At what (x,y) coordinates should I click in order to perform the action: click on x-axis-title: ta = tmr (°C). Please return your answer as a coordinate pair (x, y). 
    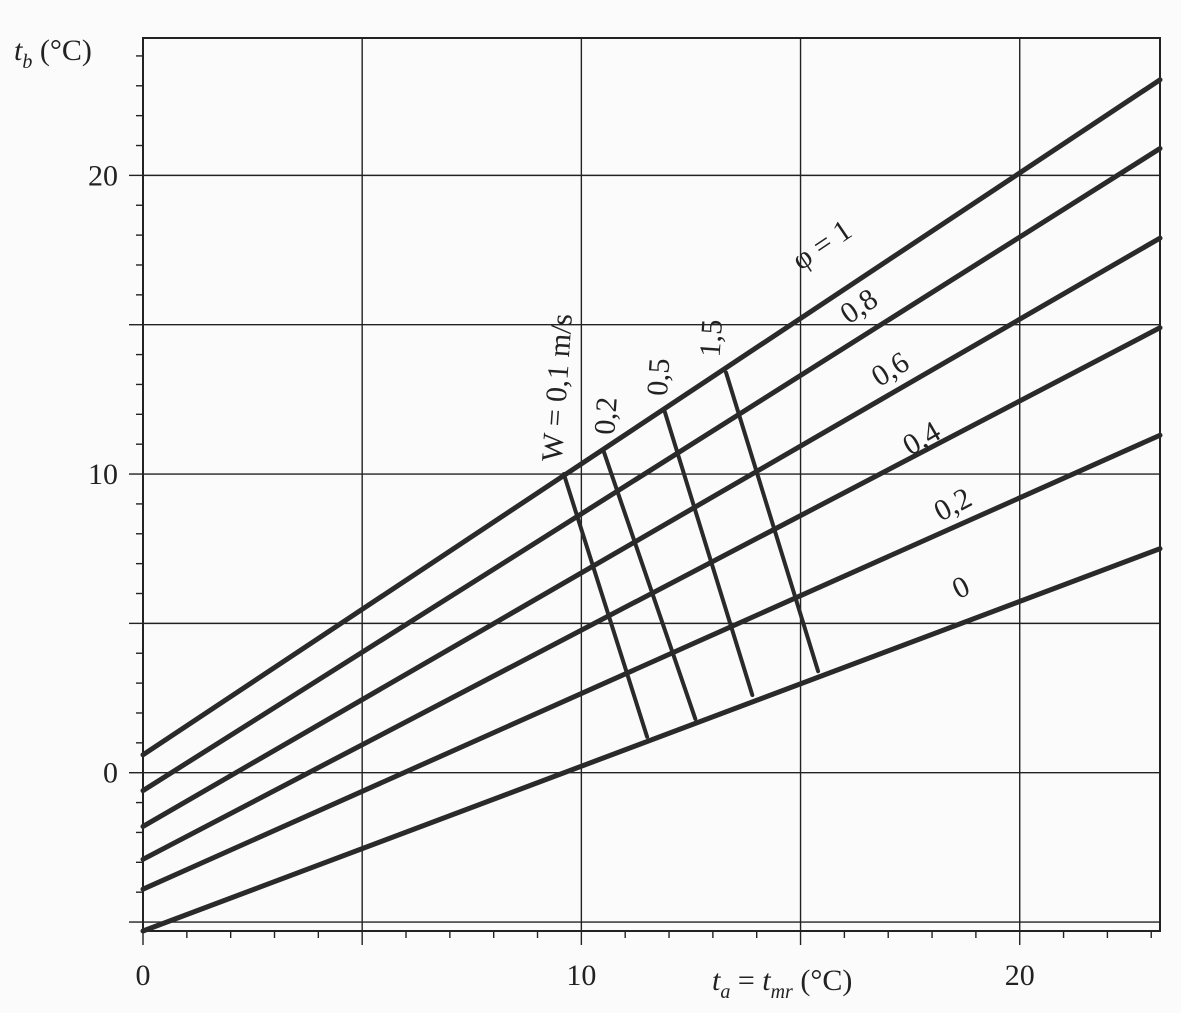
    Looking at the image, I should click on (782, 983).